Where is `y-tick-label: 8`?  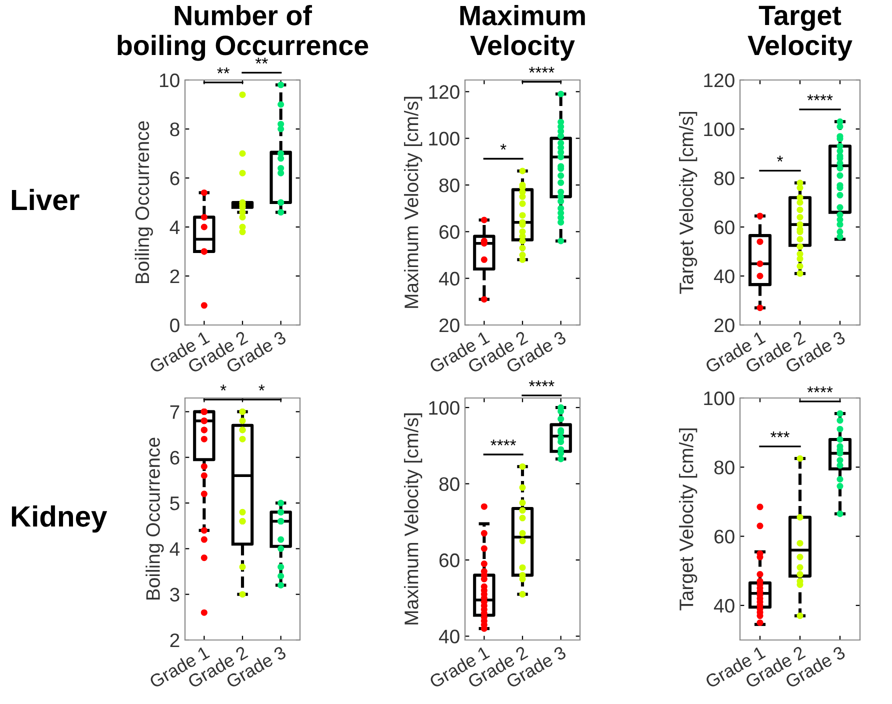
y-tick-label: 8 is located at coordinates (175, 129).